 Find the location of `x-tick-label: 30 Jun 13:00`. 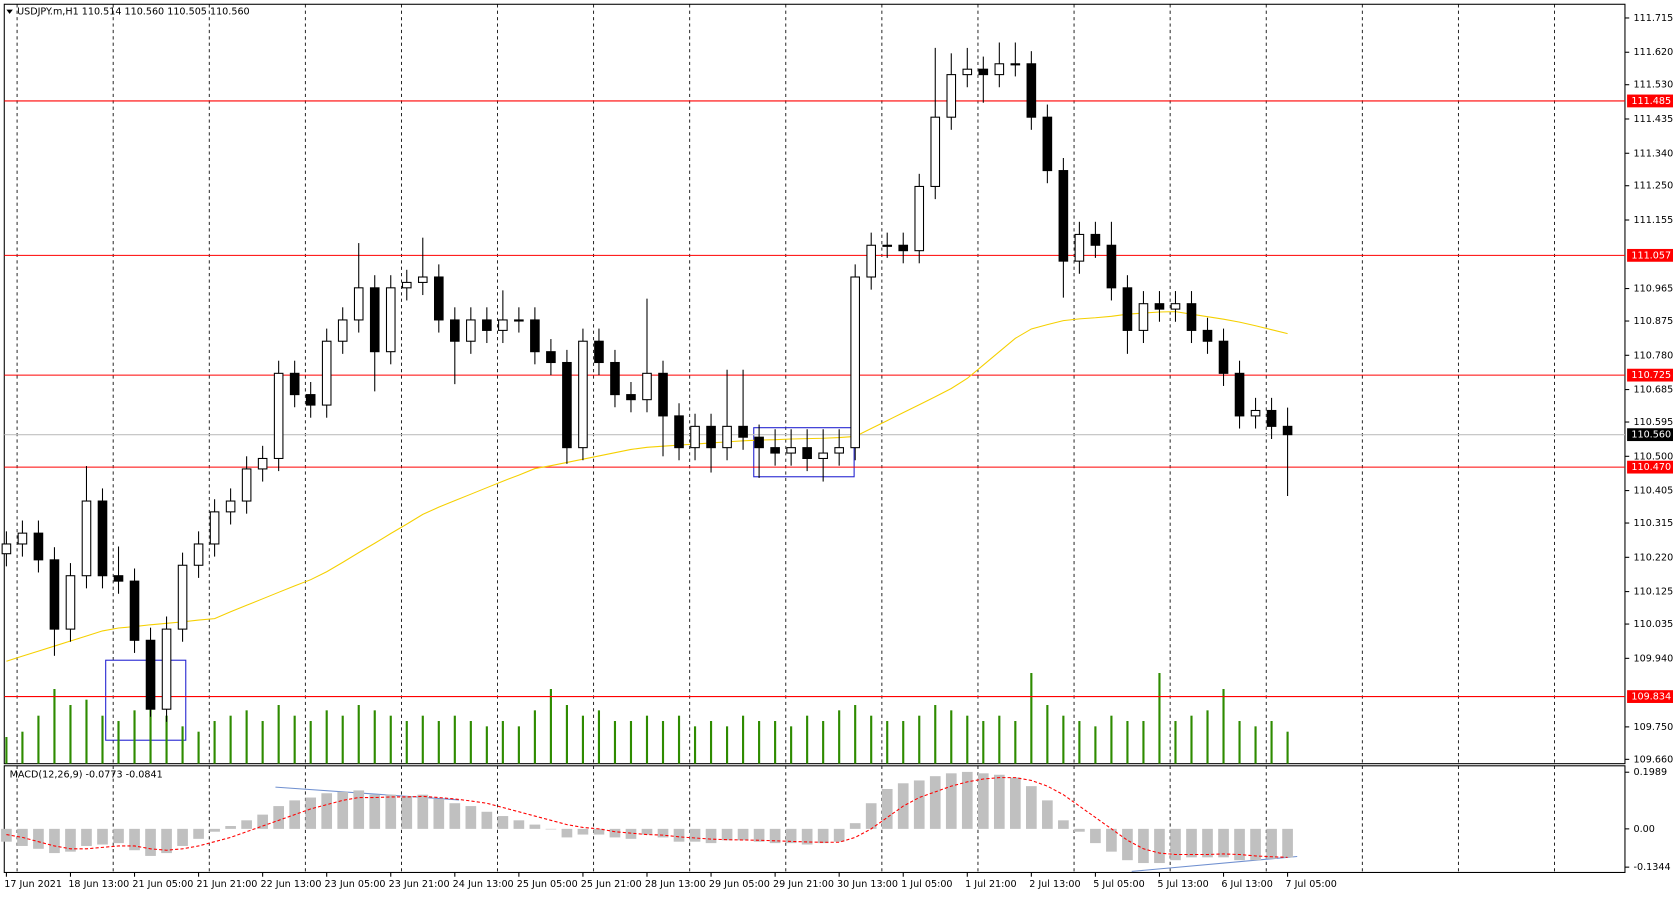

x-tick-label: 30 Jun 13:00 is located at coordinates (867, 884).